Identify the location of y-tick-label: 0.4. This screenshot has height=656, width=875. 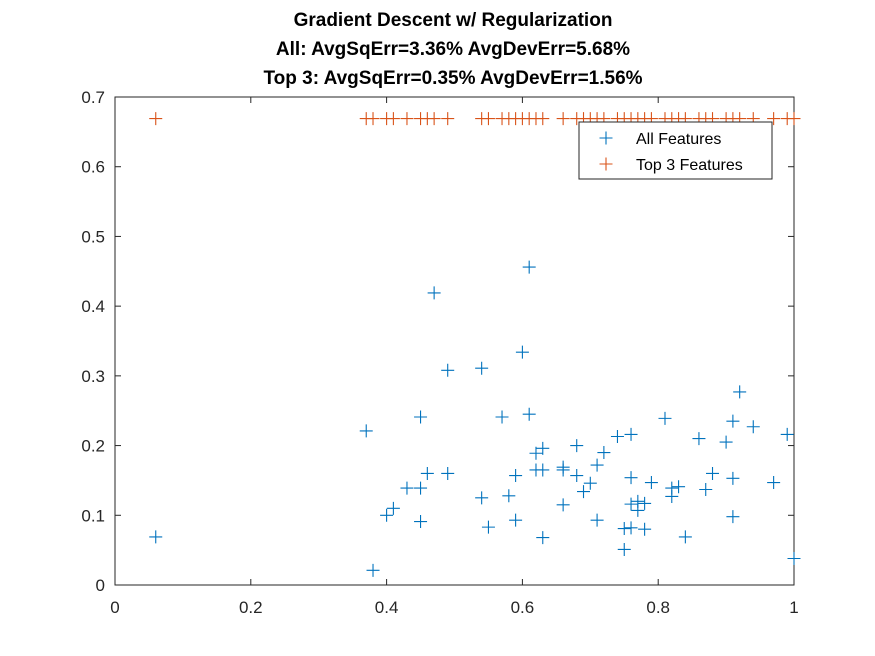
(93, 306).